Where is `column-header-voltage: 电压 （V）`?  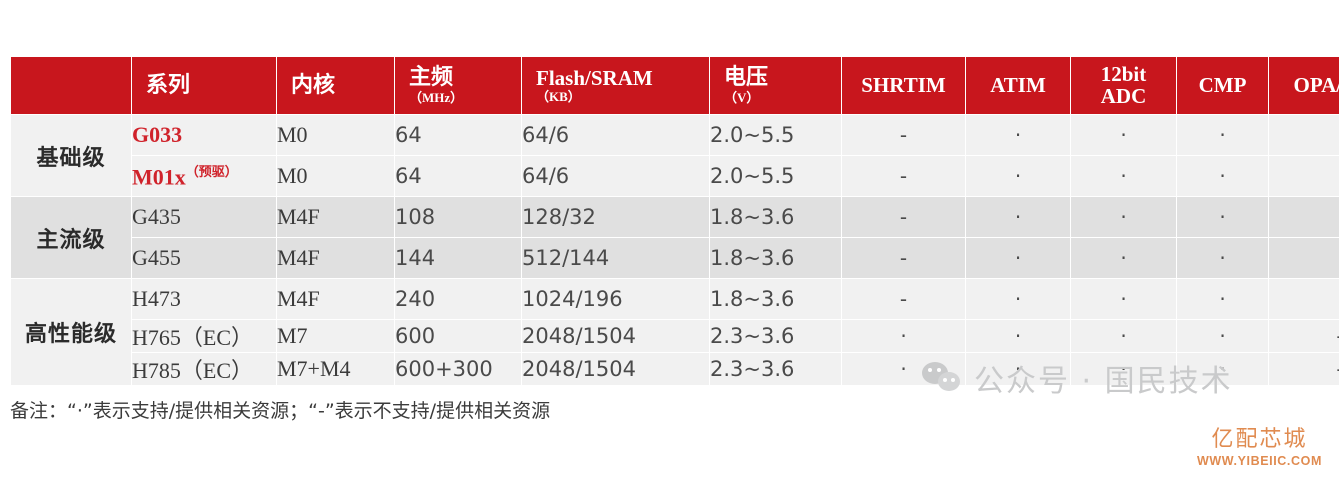 column-header-voltage: 电压 （V） is located at coordinates (775, 85).